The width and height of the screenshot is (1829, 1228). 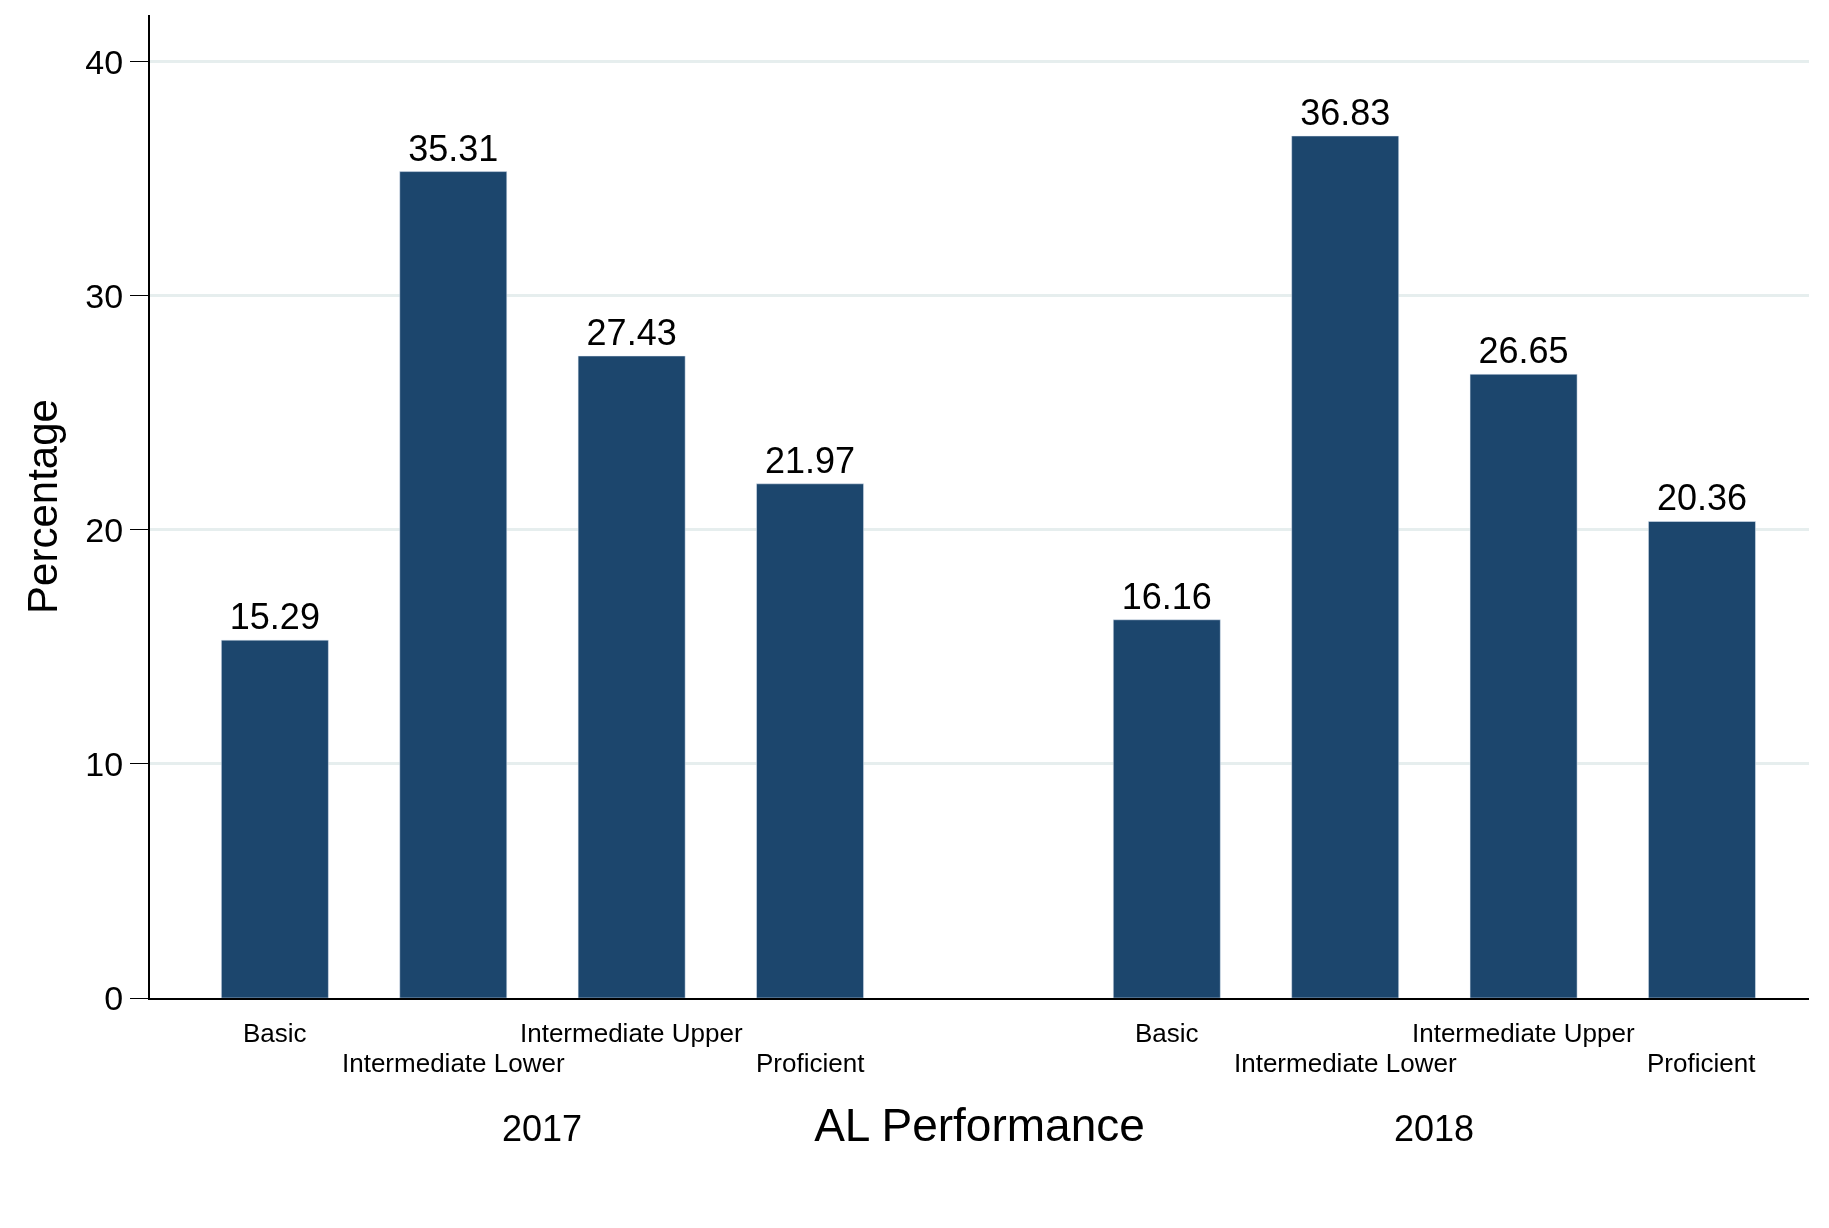 What do you see at coordinates (104, 763) in the screenshot?
I see `y-tick-label: 10` at bounding box center [104, 763].